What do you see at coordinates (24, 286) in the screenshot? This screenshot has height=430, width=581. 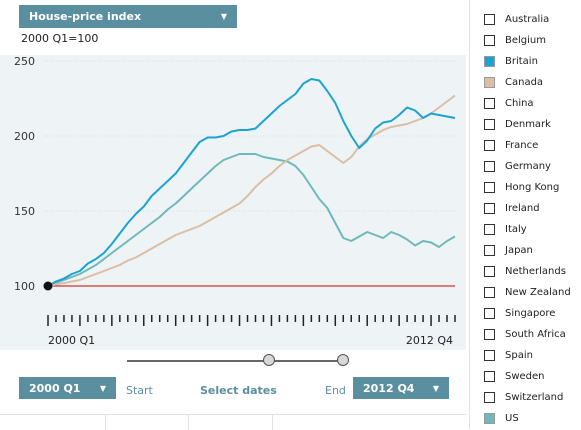 I see `y-tick-label: 100` at bounding box center [24, 286].